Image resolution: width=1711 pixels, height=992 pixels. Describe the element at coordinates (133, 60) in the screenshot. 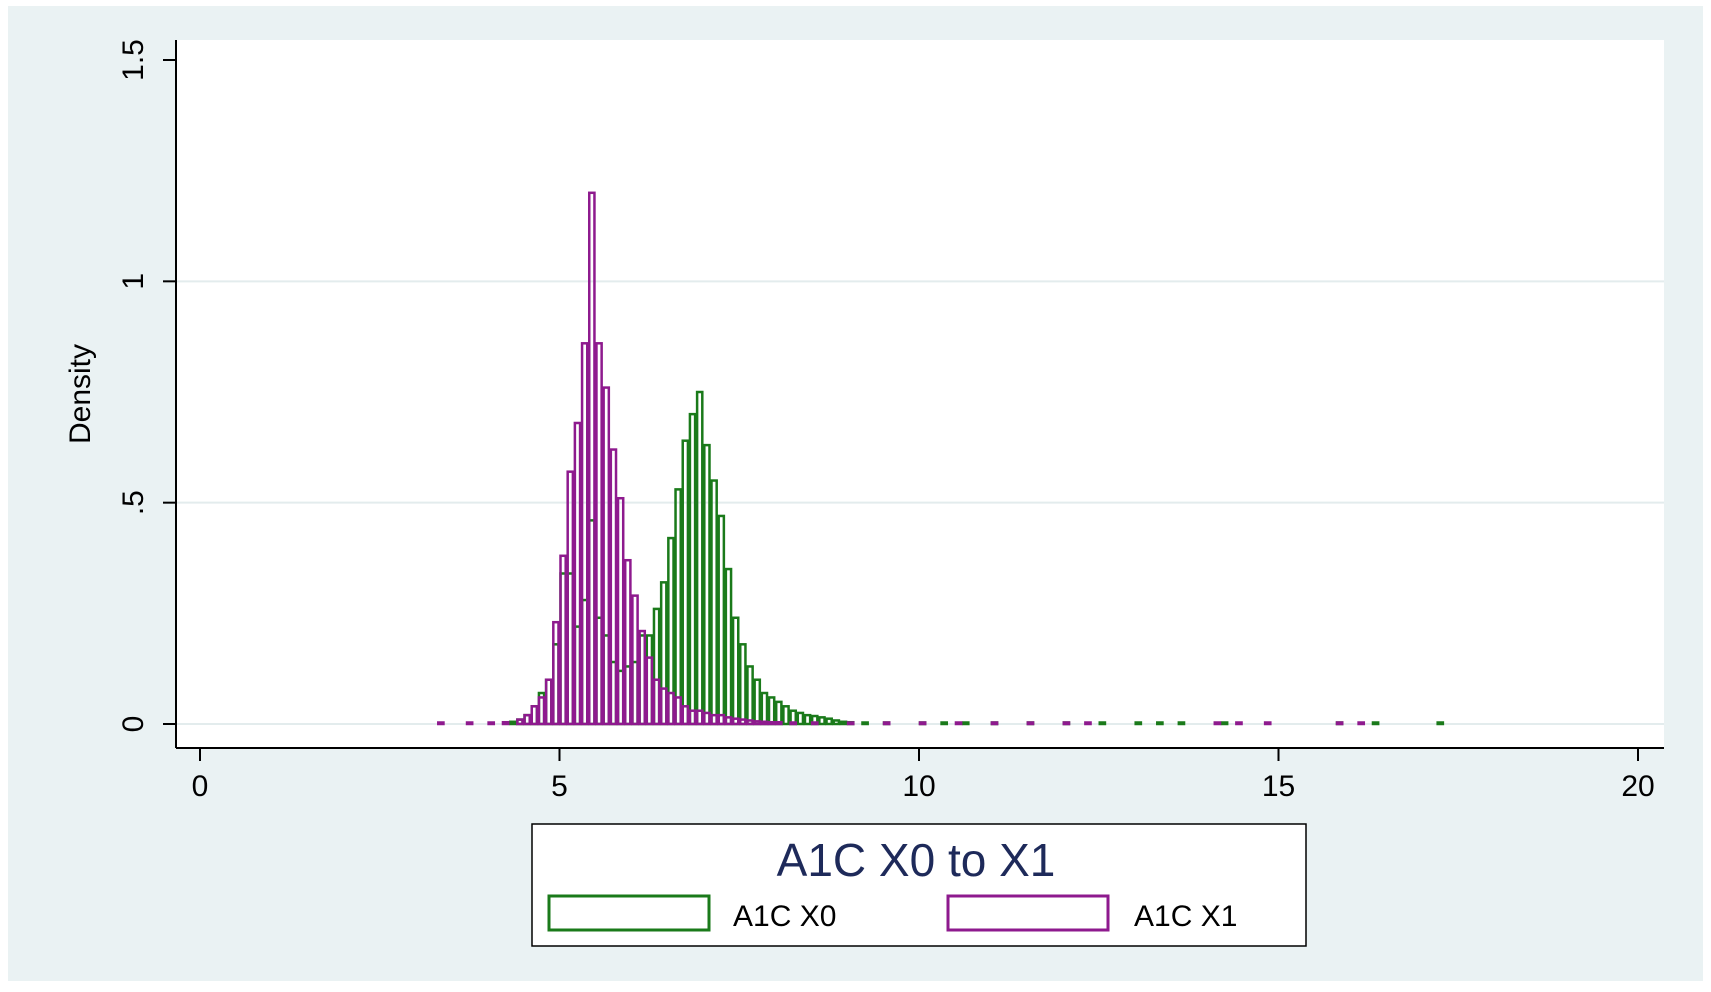

I see `y-tick-label-3: 1.5` at that location.